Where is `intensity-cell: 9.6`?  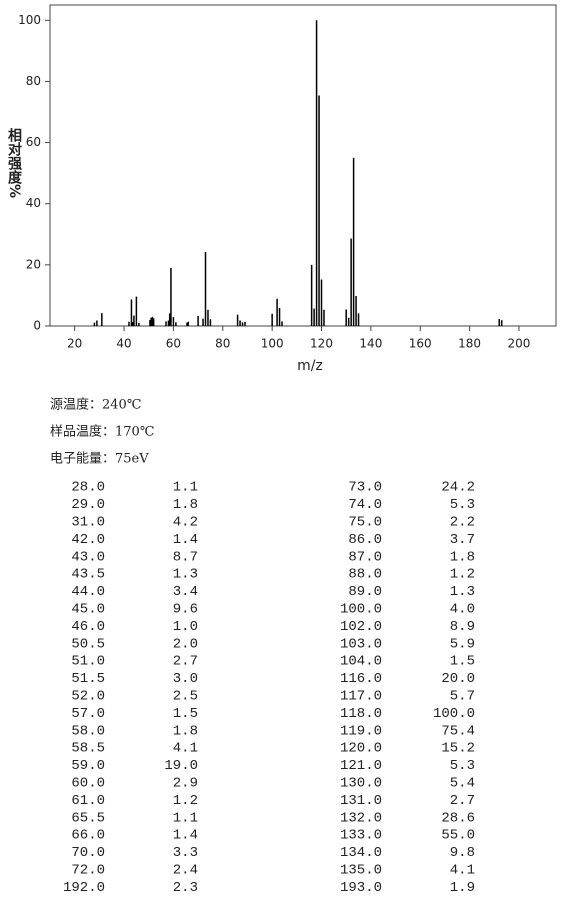 intensity-cell: 9.6 is located at coordinates (185, 610).